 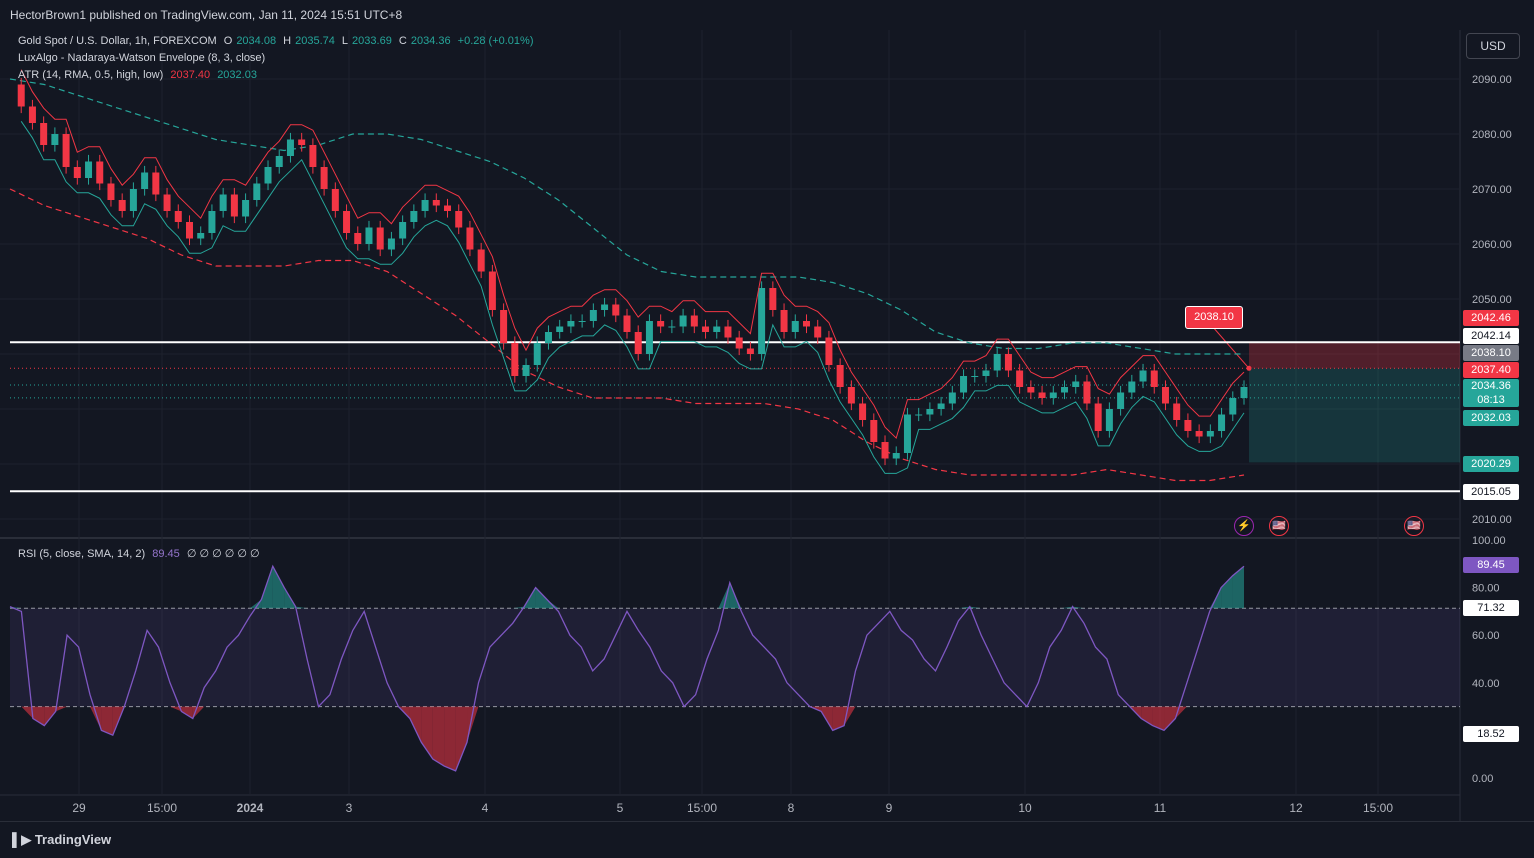 I want to click on us-flag-event-icon-2: 🇺🇸, so click(x=1414, y=526).